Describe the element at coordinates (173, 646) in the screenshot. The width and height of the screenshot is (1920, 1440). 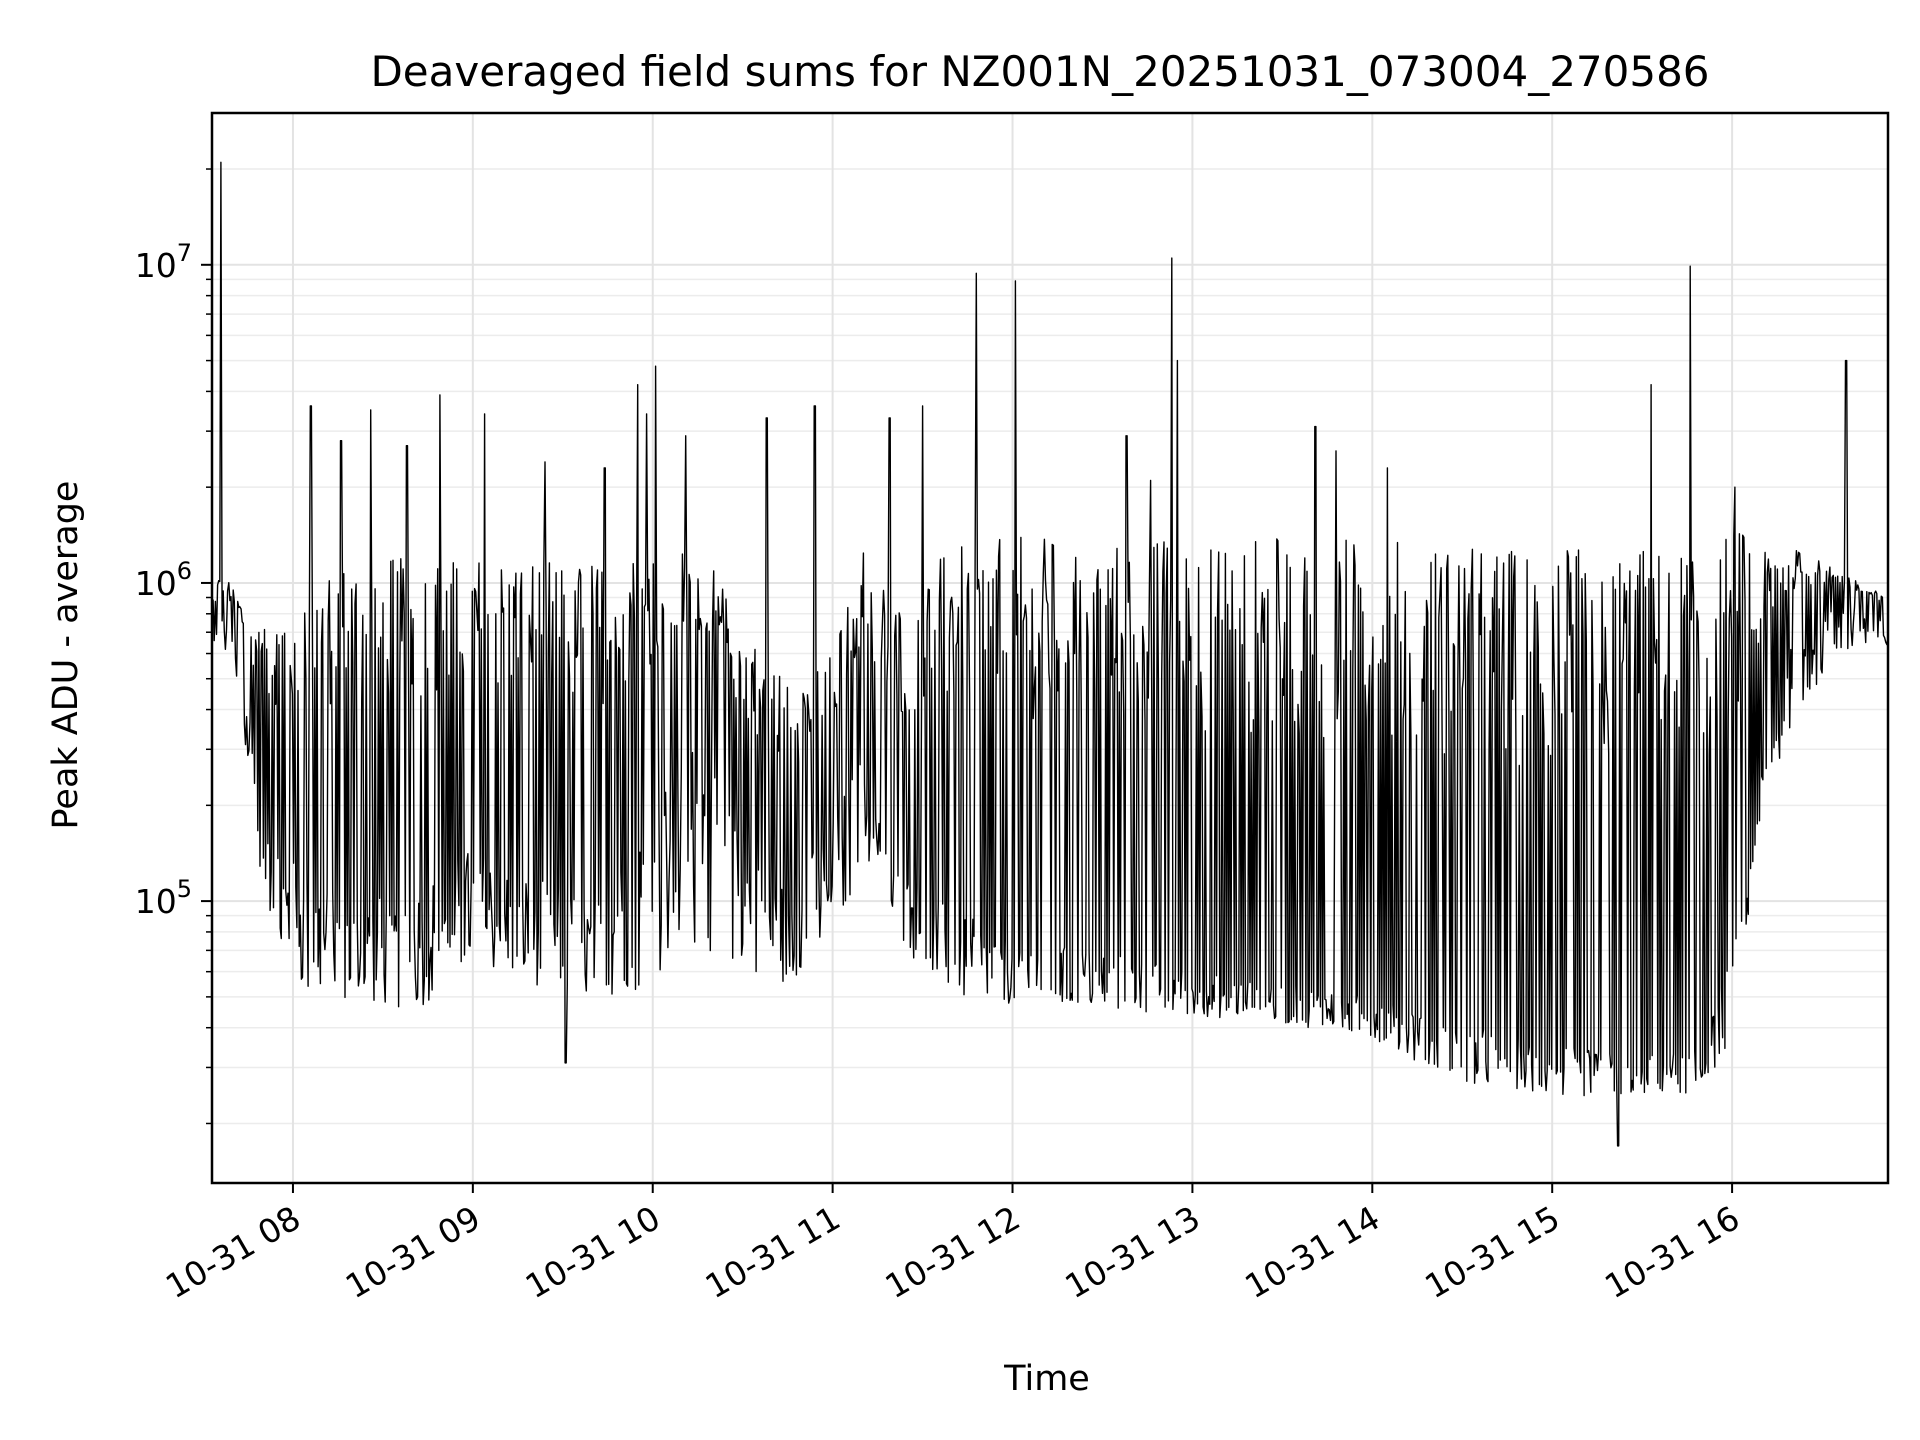
I see `y-axis-ticks: 10⁵ 10⁶ 10⁷` at that location.